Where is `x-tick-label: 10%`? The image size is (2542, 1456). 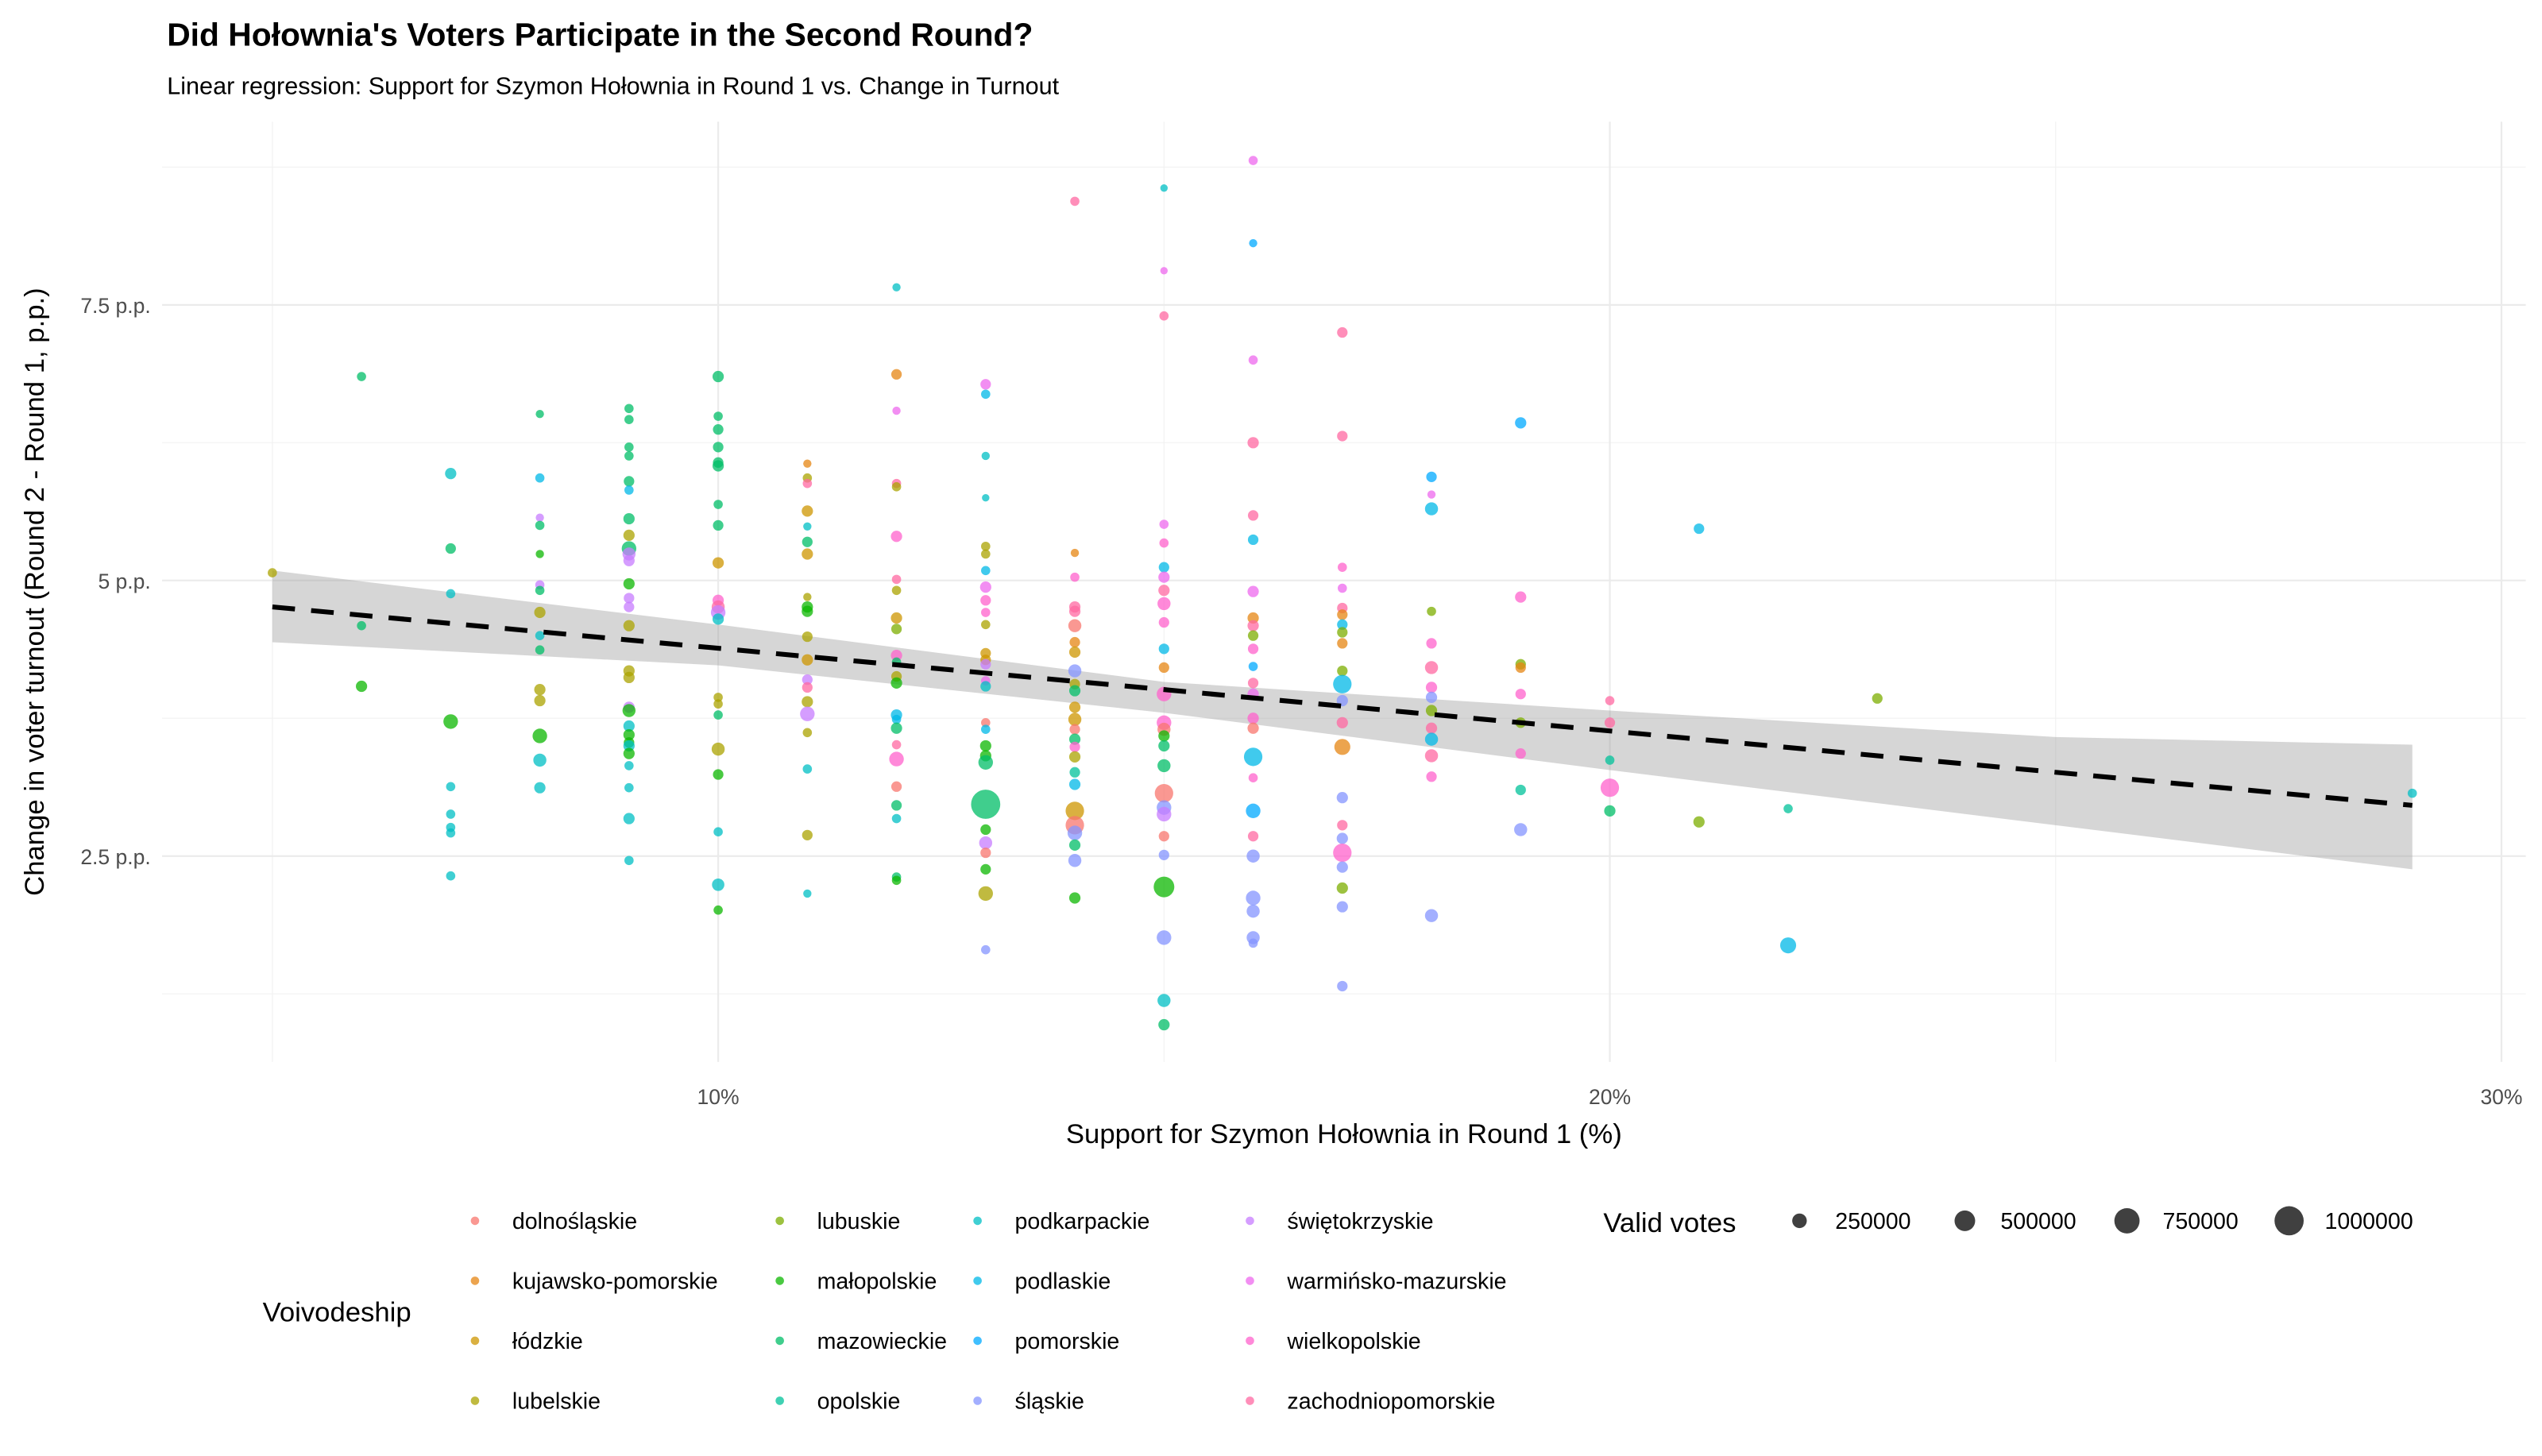 x-tick-label: 10% is located at coordinates (719, 1097).